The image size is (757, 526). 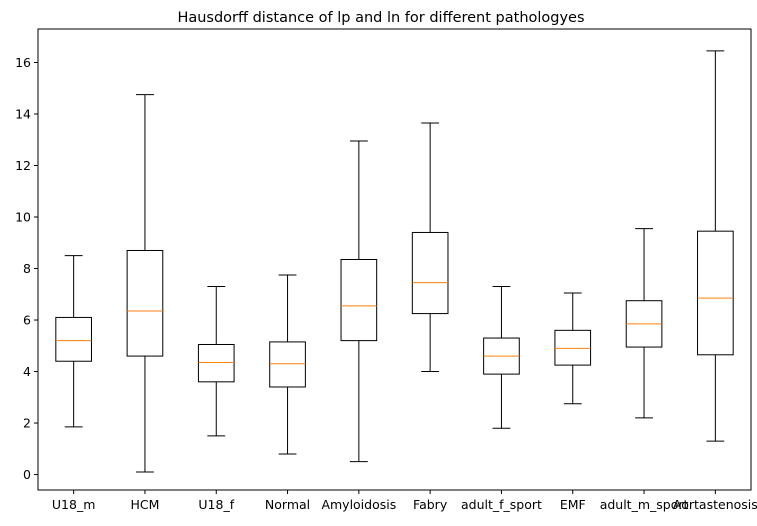 I want to click on y-tick-label: 2, so click(x=27, y=423).